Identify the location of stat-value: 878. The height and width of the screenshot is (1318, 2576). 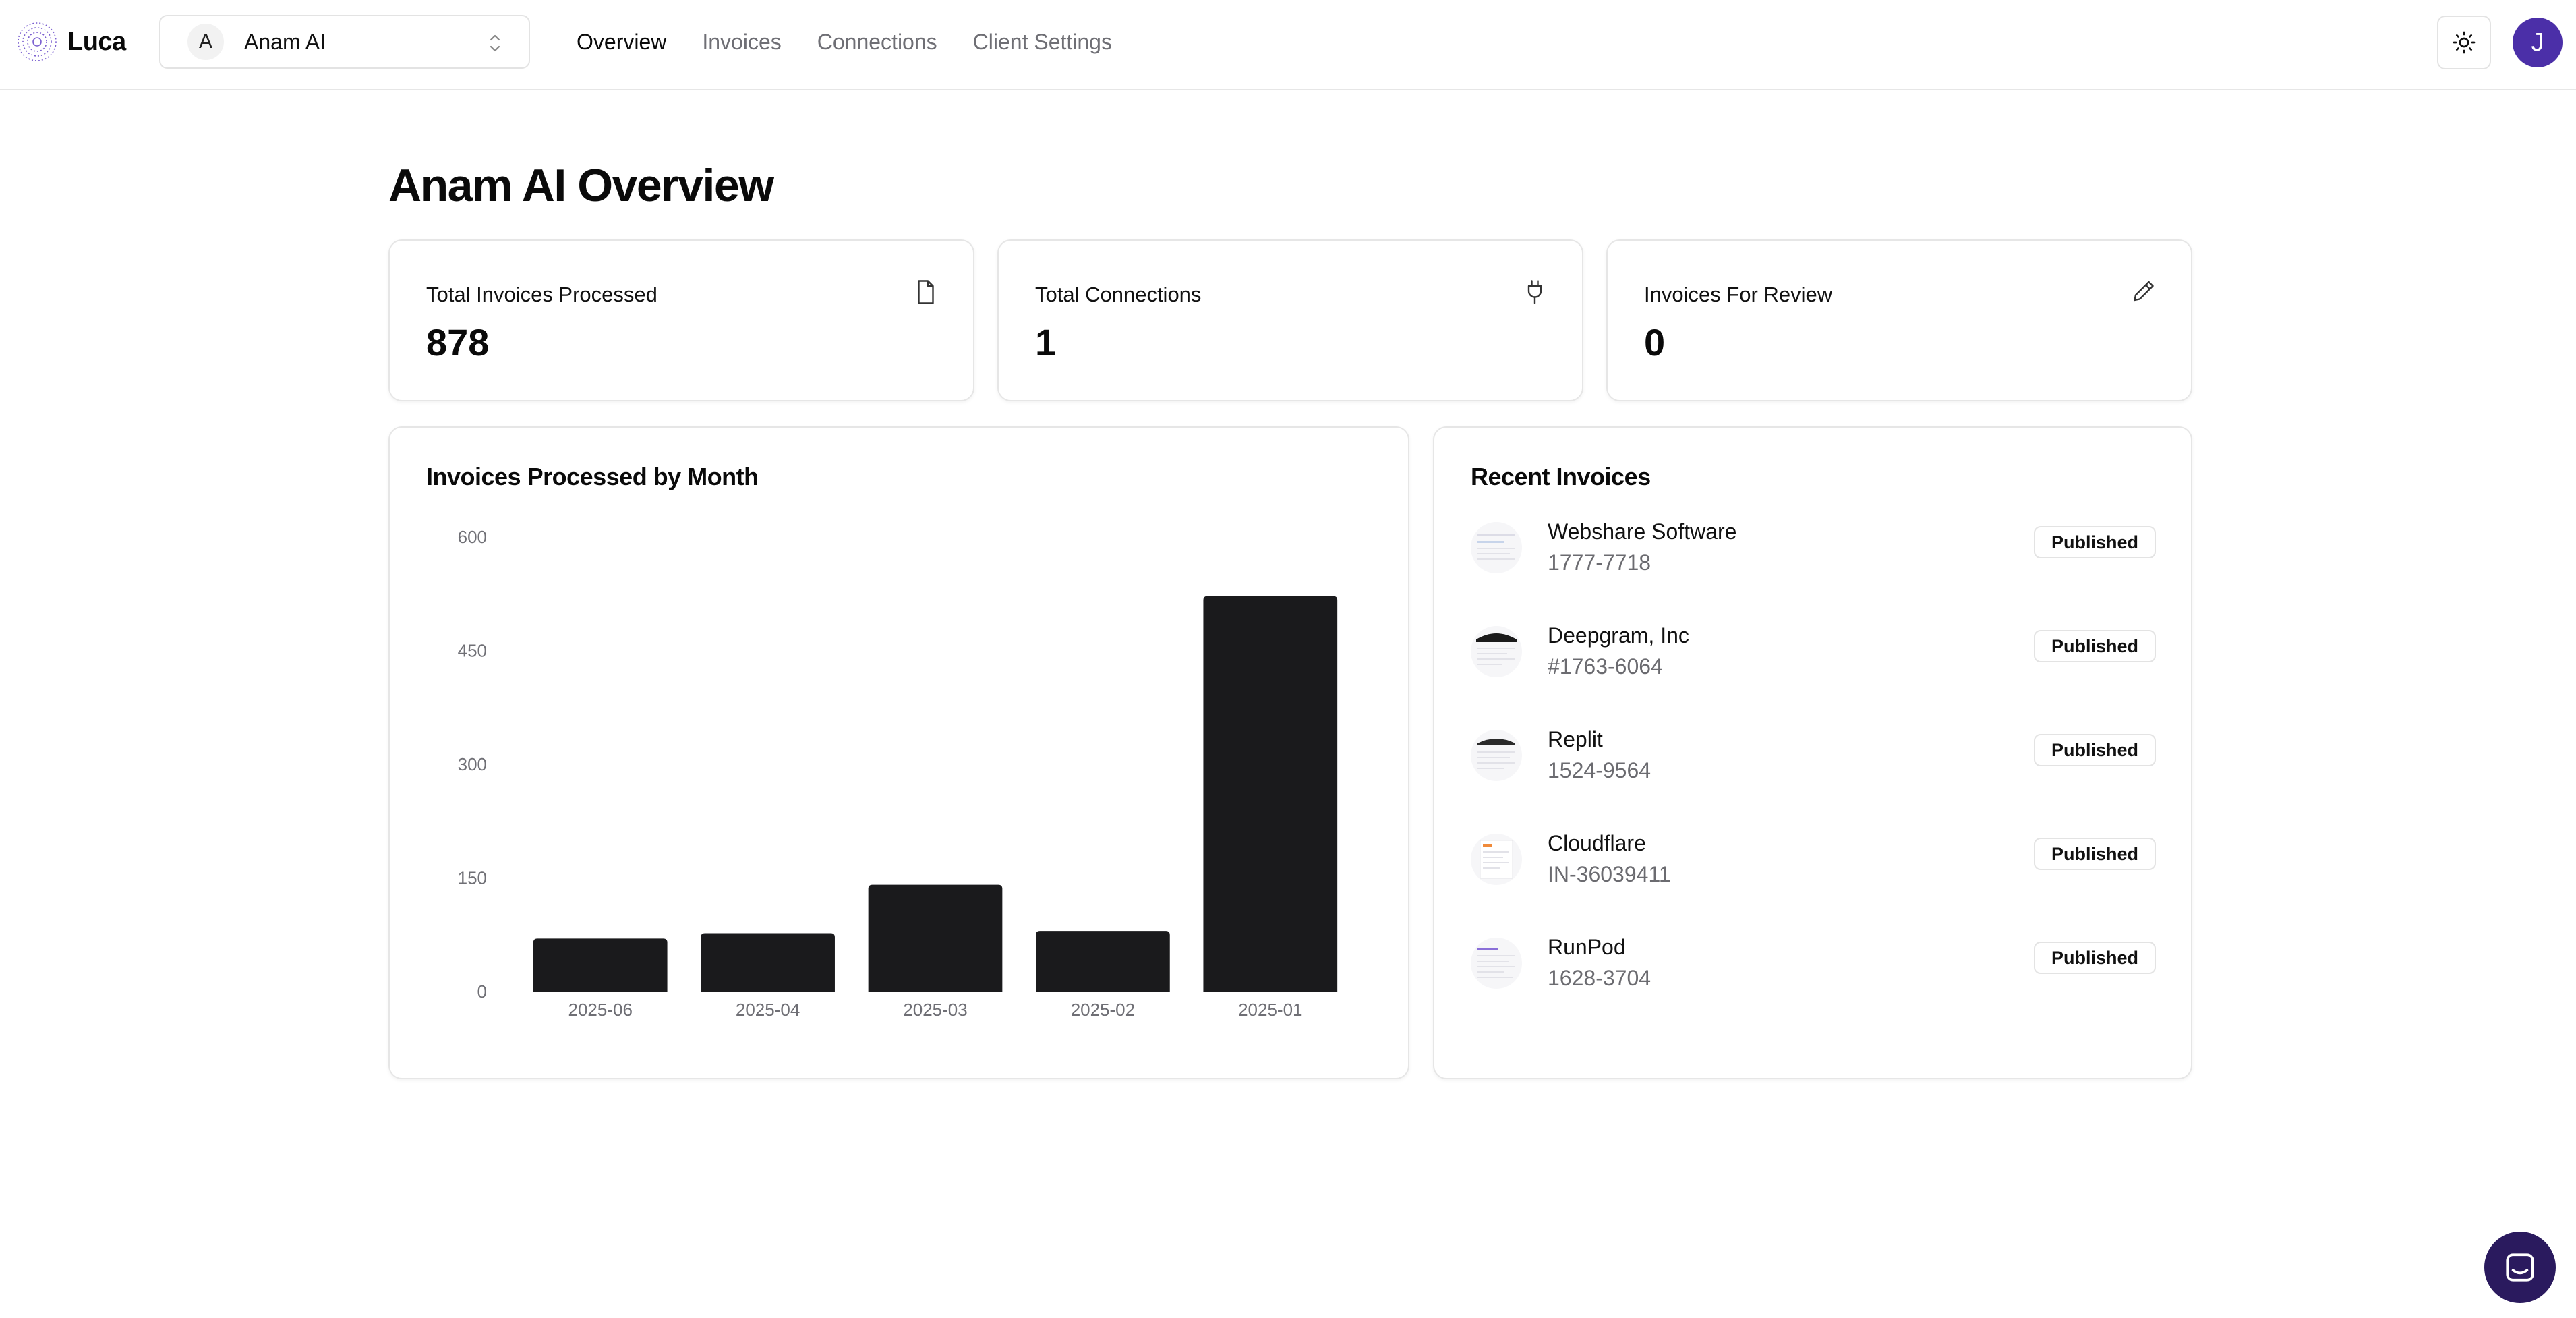
(458, 342).